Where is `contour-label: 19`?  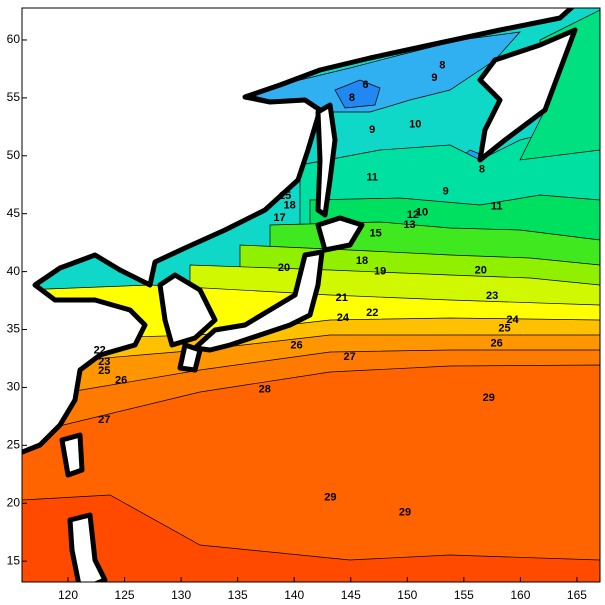
contour-label: 19 is located at coordinates (380, 272).